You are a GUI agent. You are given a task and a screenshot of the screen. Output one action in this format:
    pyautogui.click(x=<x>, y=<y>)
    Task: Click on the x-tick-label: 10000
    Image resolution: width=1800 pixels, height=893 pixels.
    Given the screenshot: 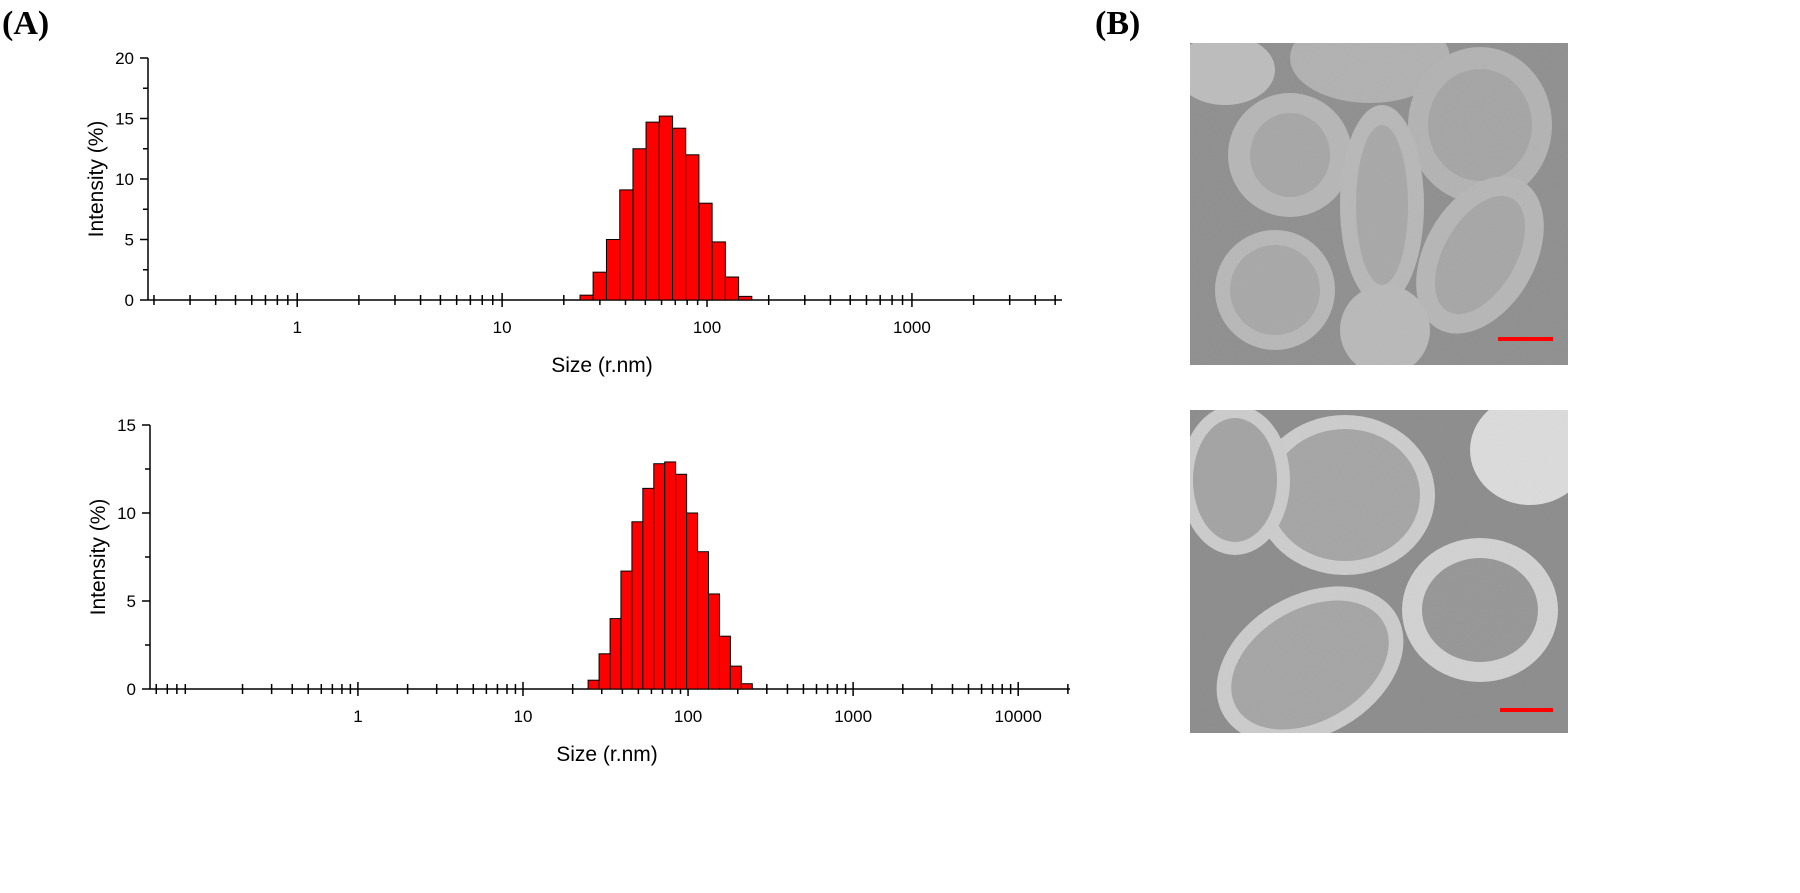 What is the action you would take?
    pyautogui.click(x=1018, y=716)
    